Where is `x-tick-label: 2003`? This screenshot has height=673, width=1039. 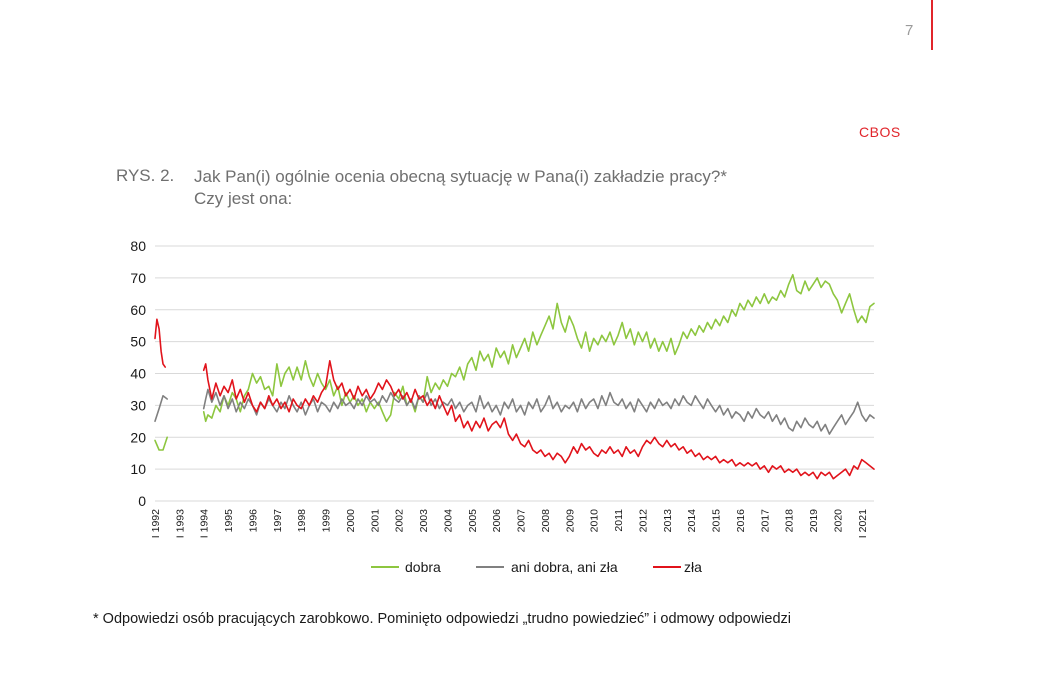 x-tick-label: 2003 is located at coordinates (424, 521).